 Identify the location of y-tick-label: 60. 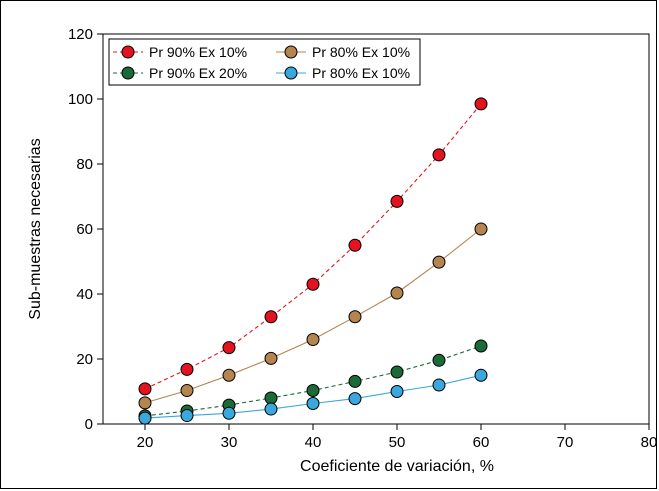
(84, 229).